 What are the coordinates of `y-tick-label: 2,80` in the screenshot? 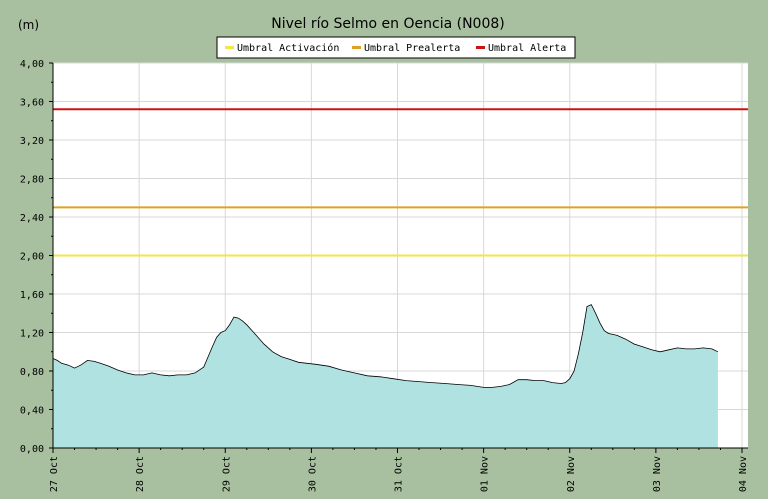 It's located at (32, 180).